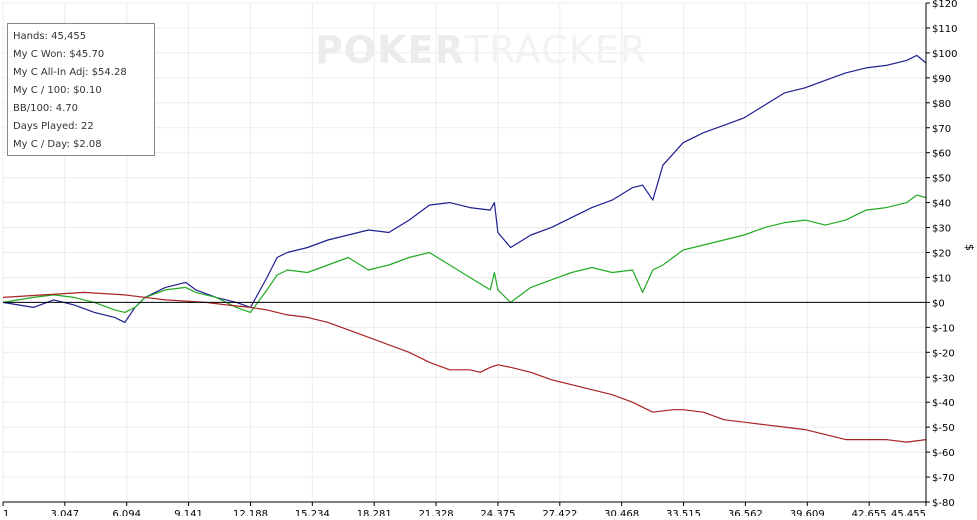 This screenshot has height=520, width=977. I want to click on stat-won: My C Won: $45.70, so click(59, 54).